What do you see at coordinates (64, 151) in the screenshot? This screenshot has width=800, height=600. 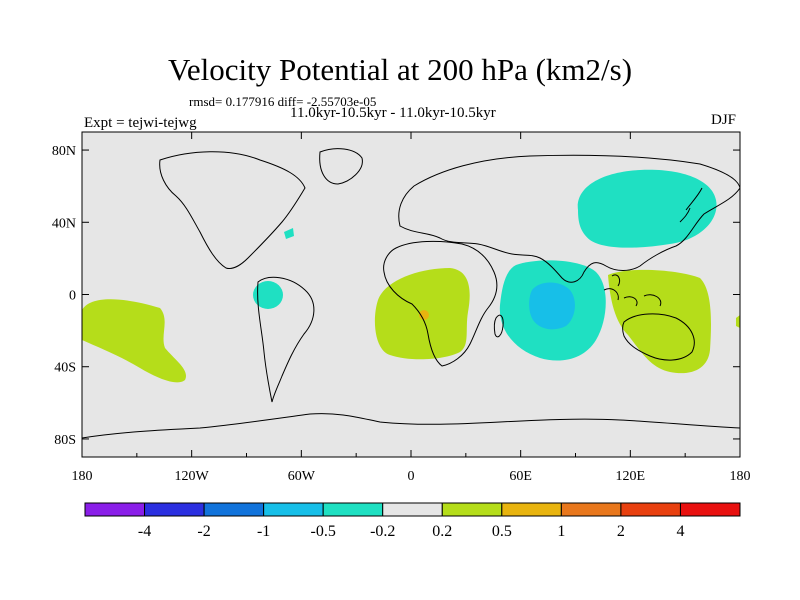 I see `y-tick-label: 80N` at bounding box center [64, 151].